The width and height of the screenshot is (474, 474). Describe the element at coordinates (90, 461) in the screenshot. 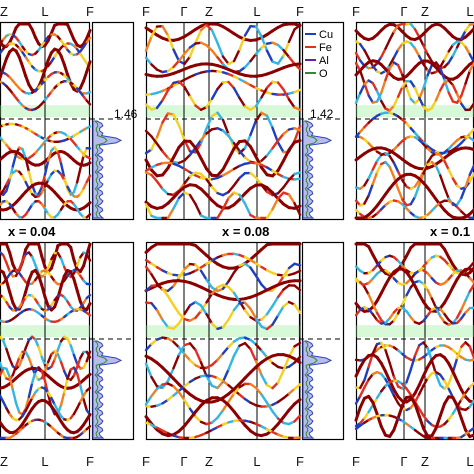

I see `kpath-tick-label: F` at that location.